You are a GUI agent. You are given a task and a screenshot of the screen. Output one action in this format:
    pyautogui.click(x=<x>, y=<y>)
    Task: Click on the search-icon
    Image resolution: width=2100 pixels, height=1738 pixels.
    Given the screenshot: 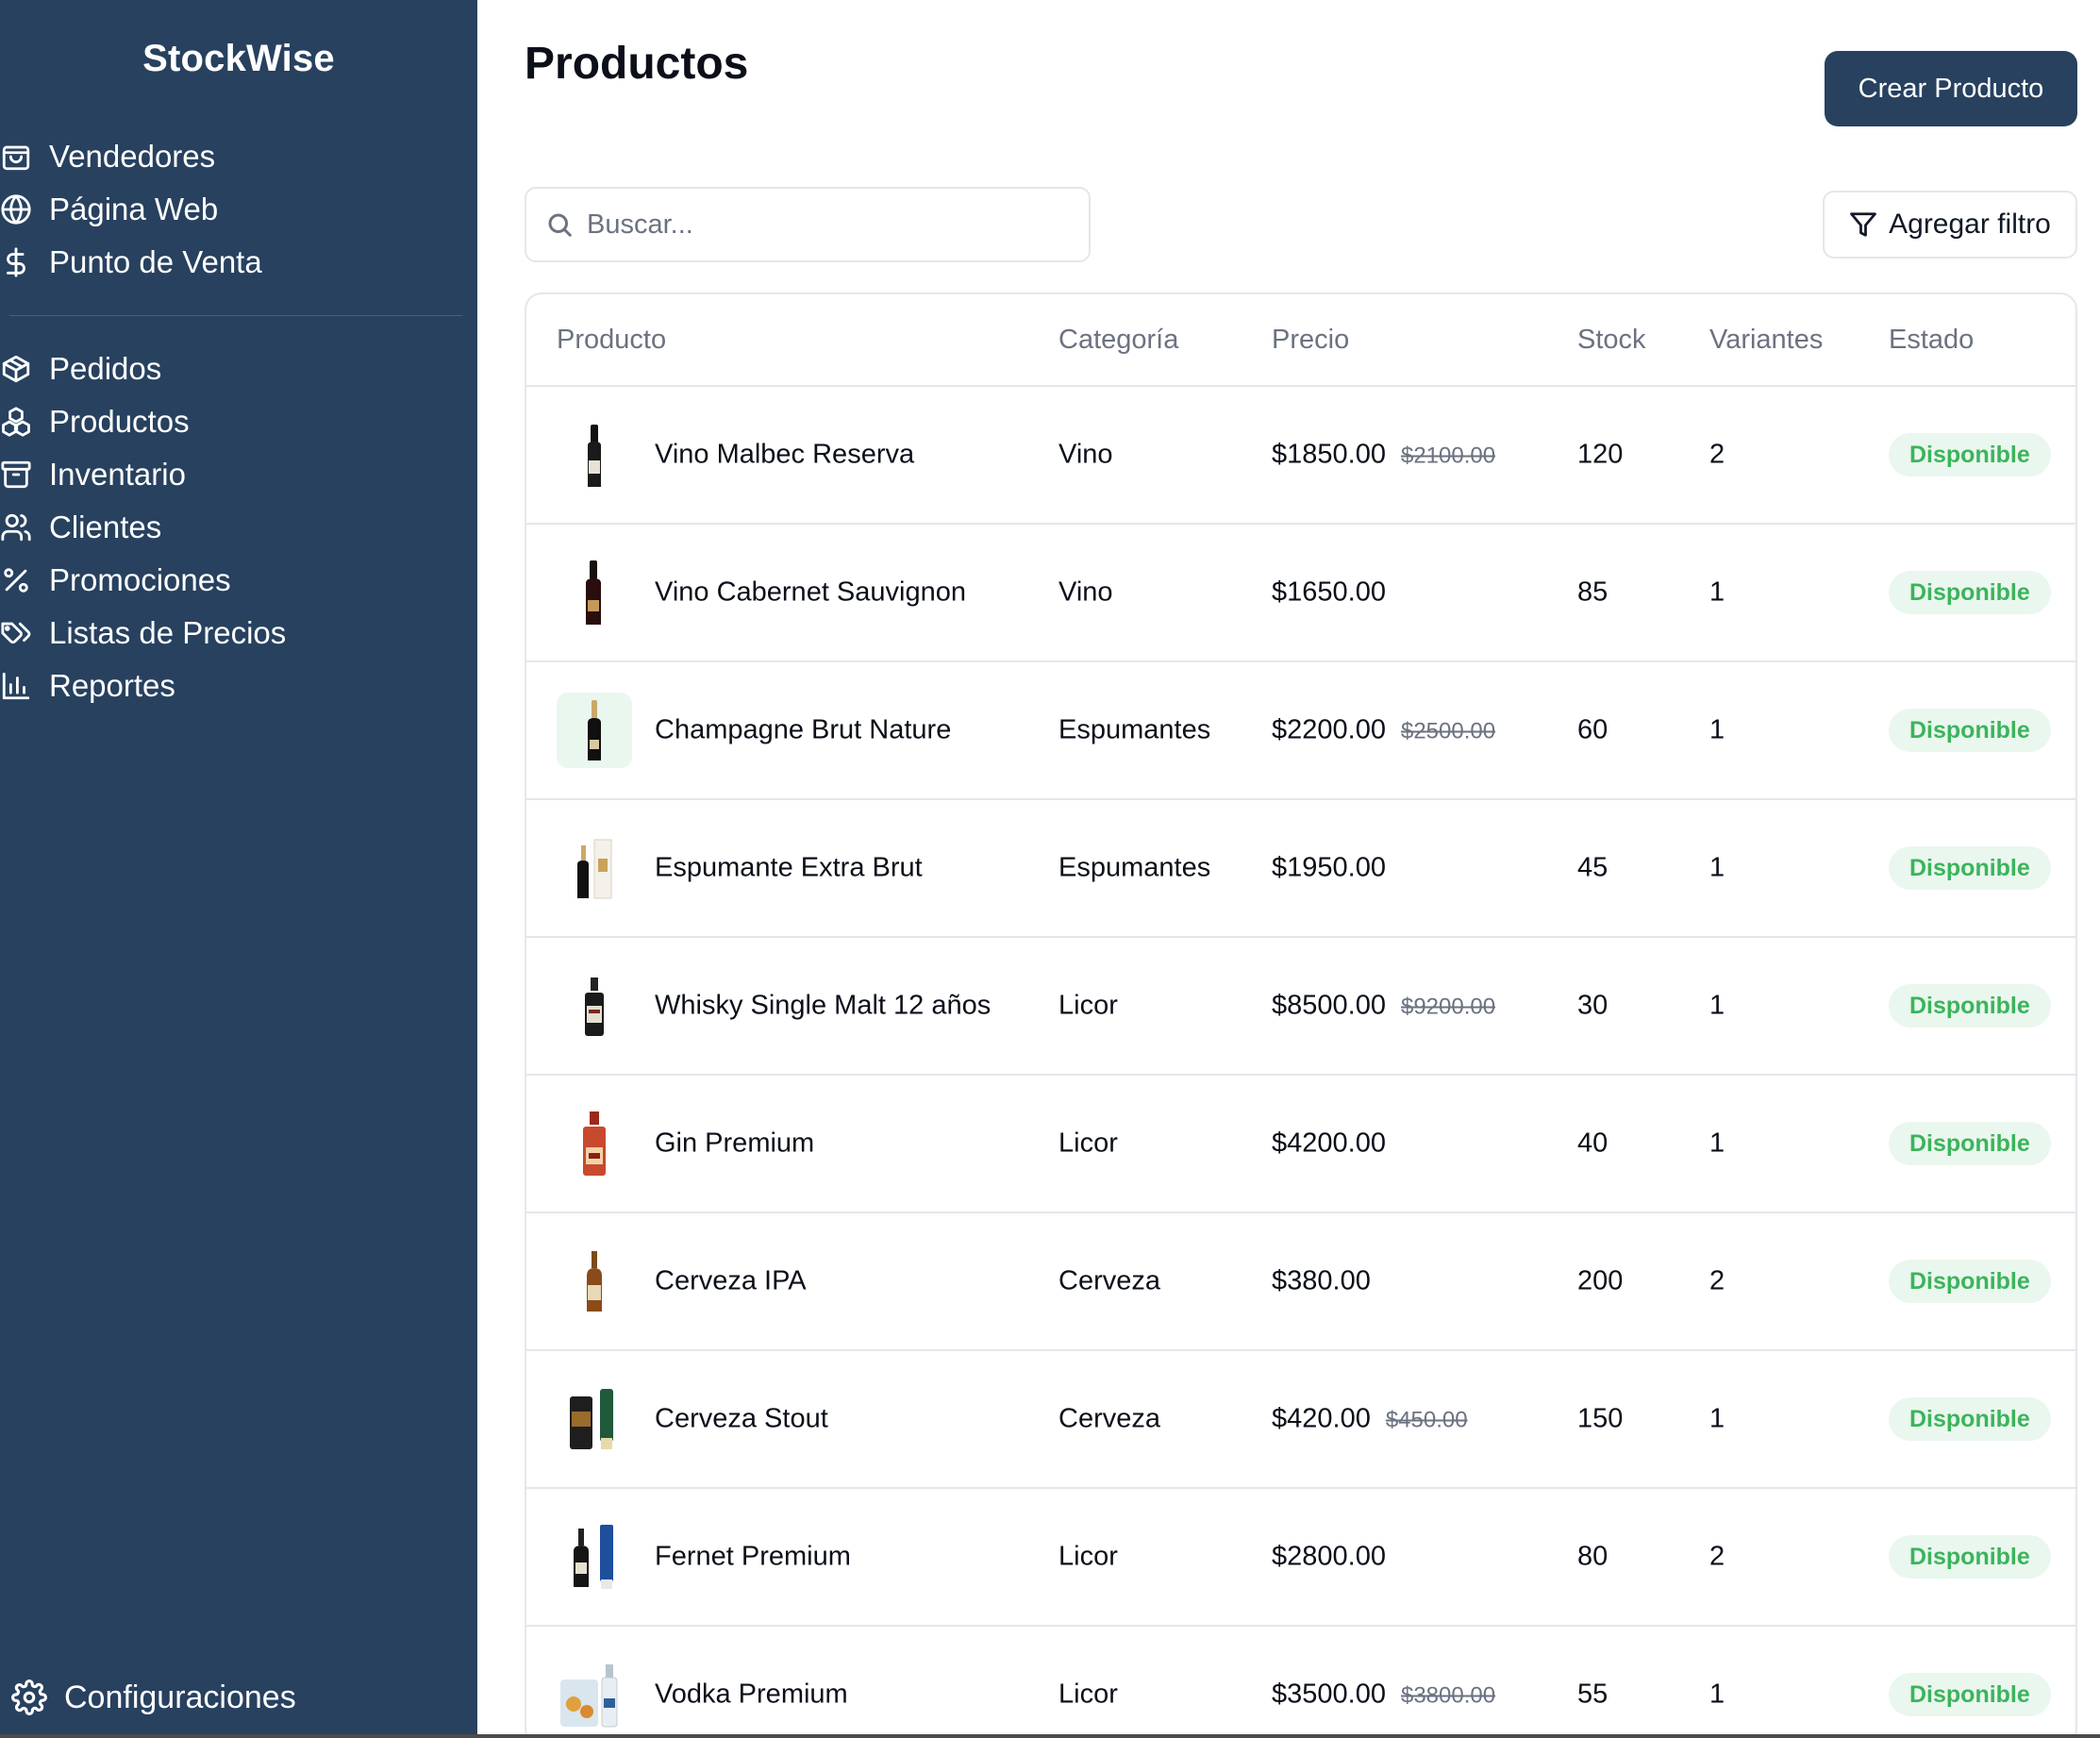 What is the action you would take?
    pyautogui.click(x=560, y=225)
    